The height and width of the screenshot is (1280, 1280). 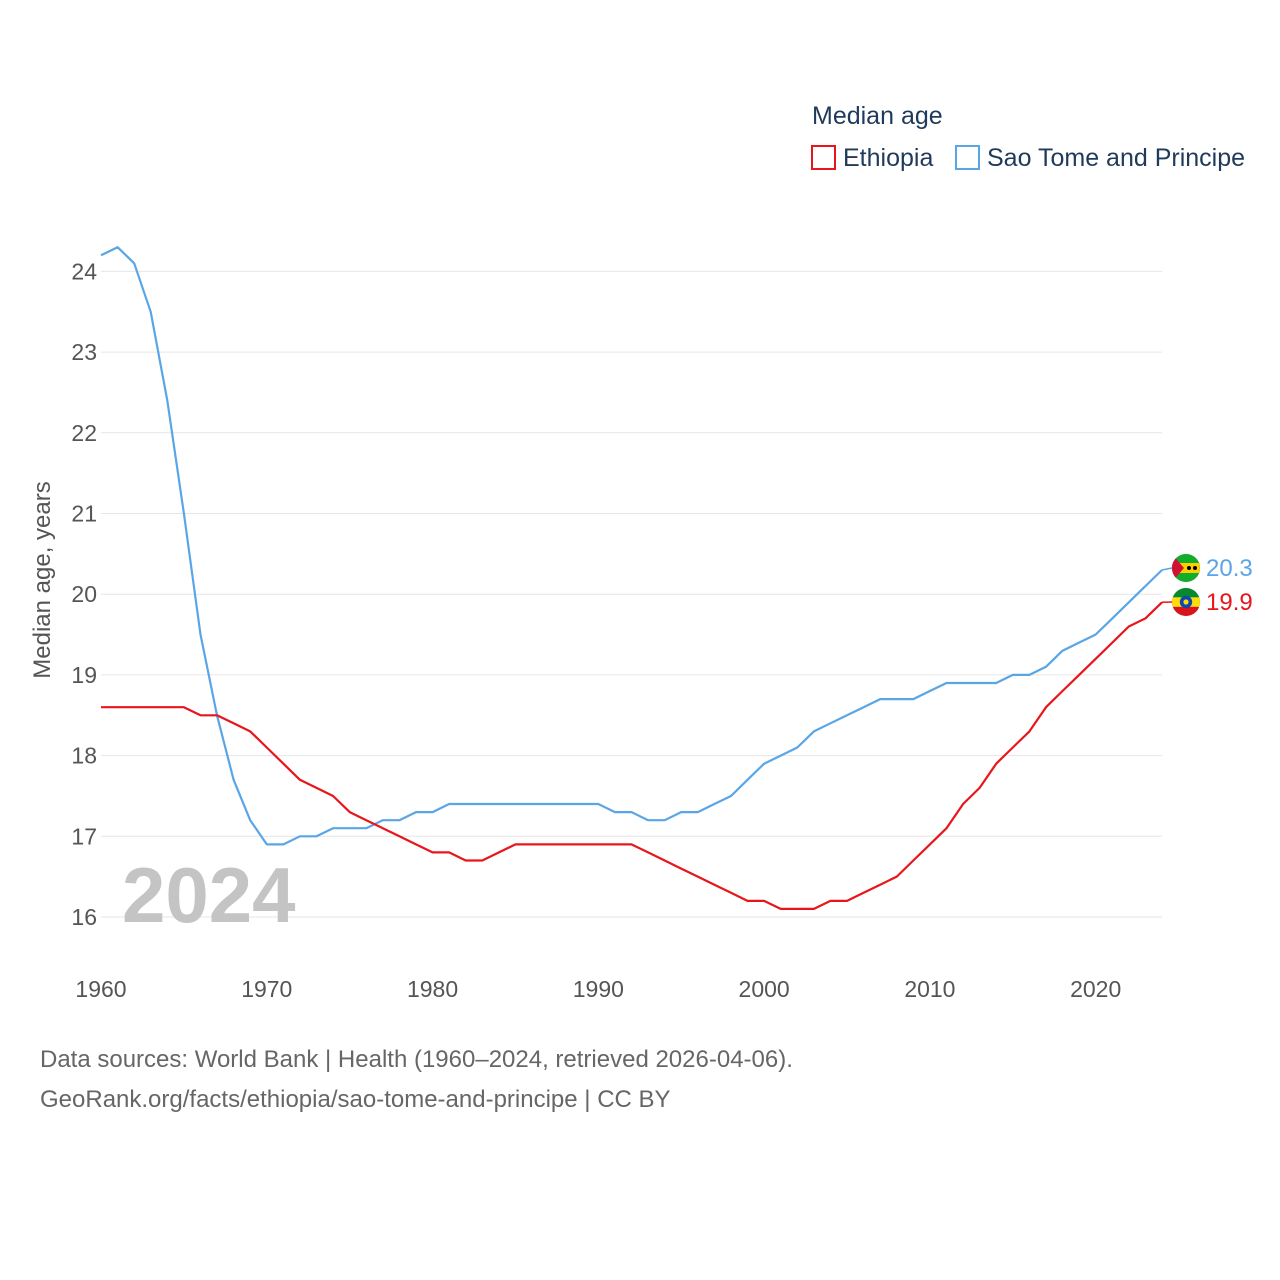 I want to click on x-tick-label: 1960, so click(x=100, y=989).